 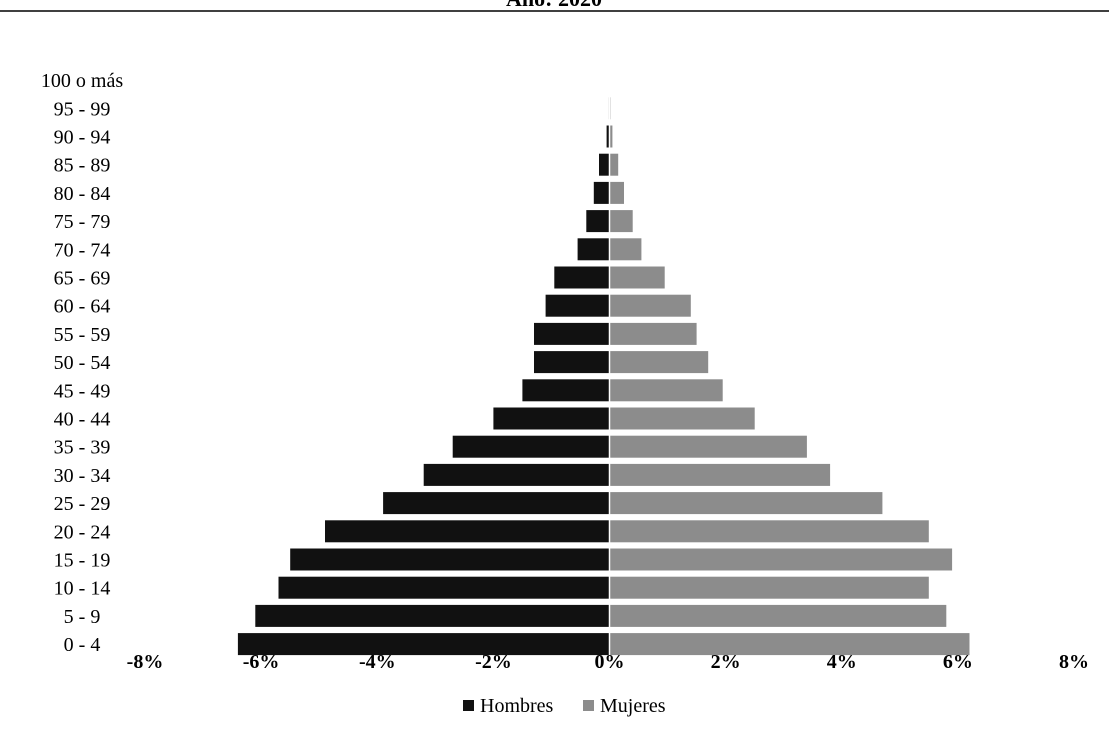 What do you see at coordinates (82, 504) in the screenshot?
I see `y-tick-label: 25 - 29` at bounding box center [82, 504].